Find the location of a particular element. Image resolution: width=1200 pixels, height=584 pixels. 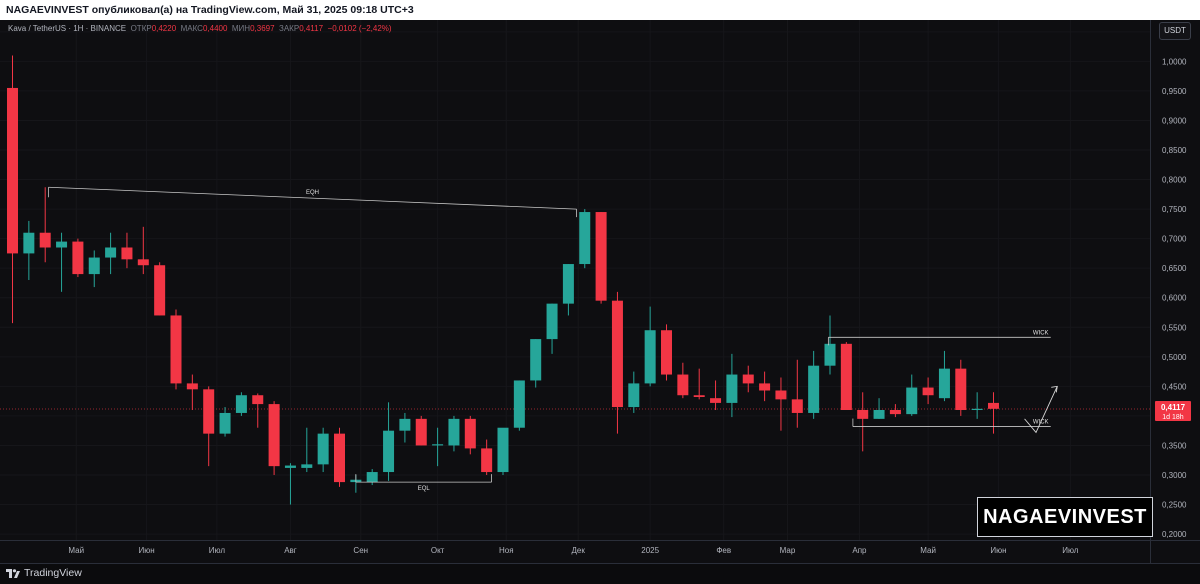

open-value: 0,4220 is located at coordinates (164, 28).